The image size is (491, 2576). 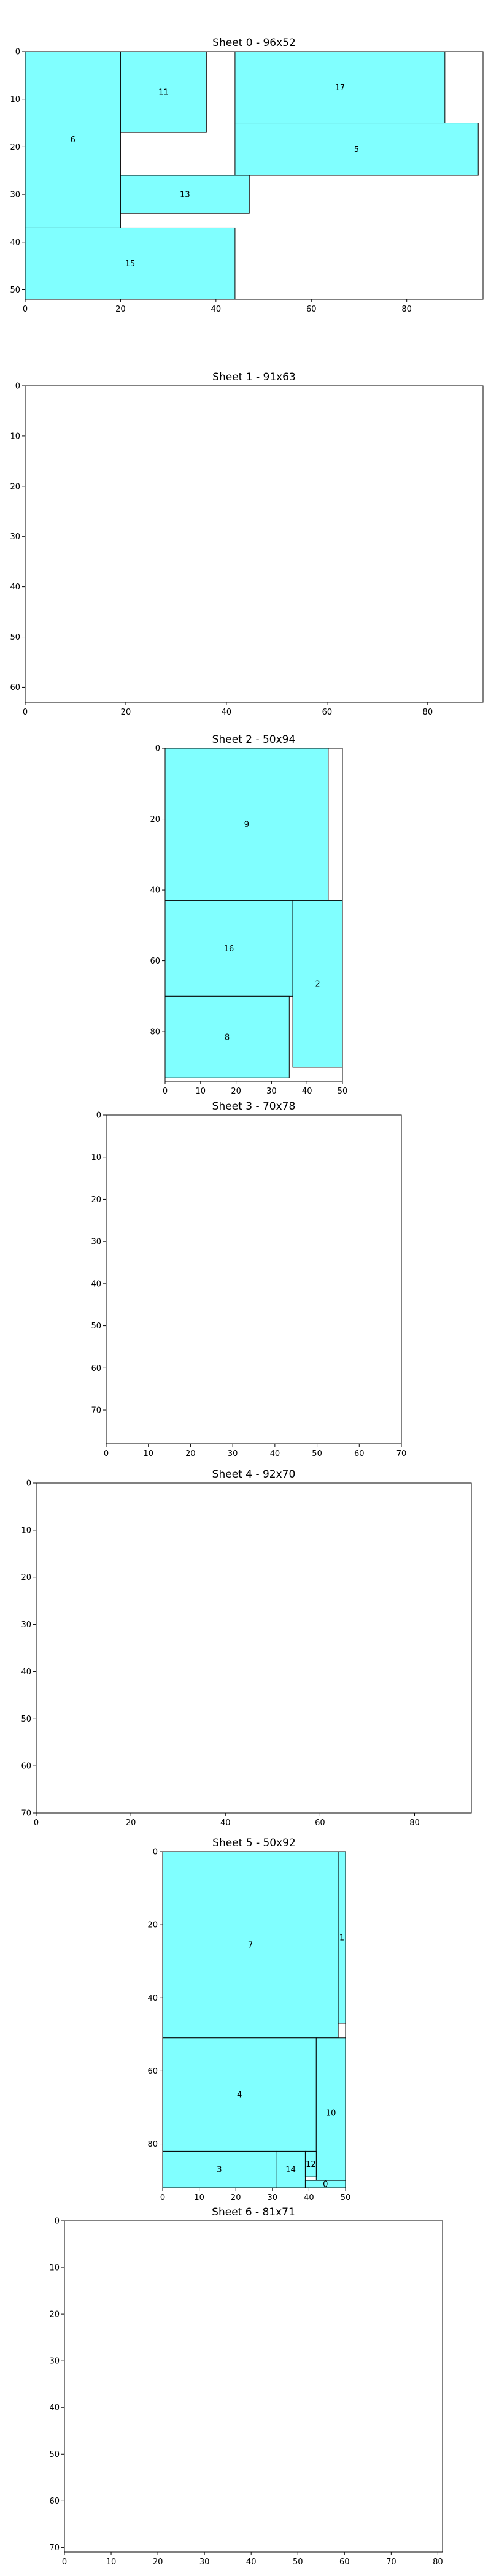 What do you see at coordinates (239, 2095) in the screenshot?
I see `piece-label: 4` at bounding box center [239, 2095].